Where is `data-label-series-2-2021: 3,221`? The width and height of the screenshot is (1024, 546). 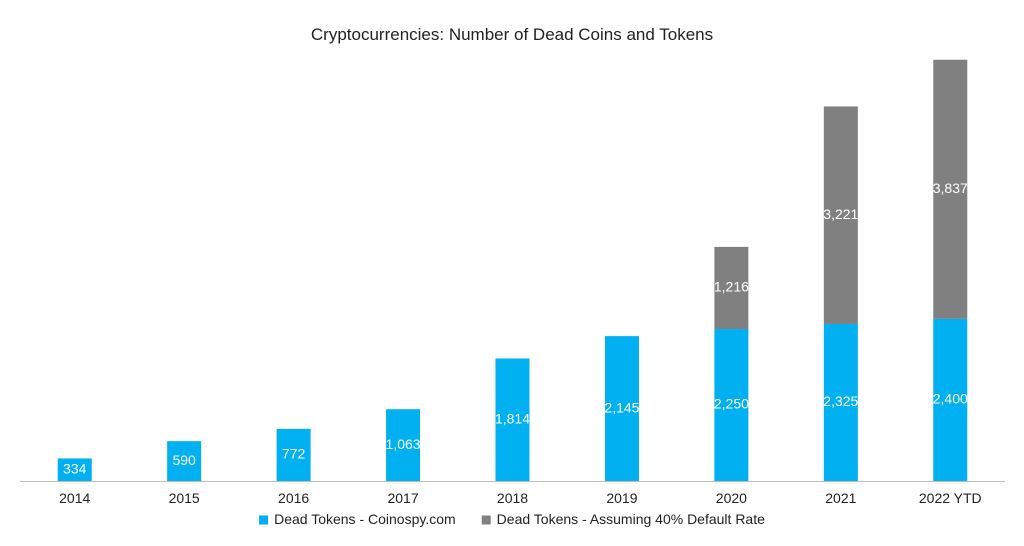
data-label-series-2-2021: 3,221 is located at coordinates (840, 214).